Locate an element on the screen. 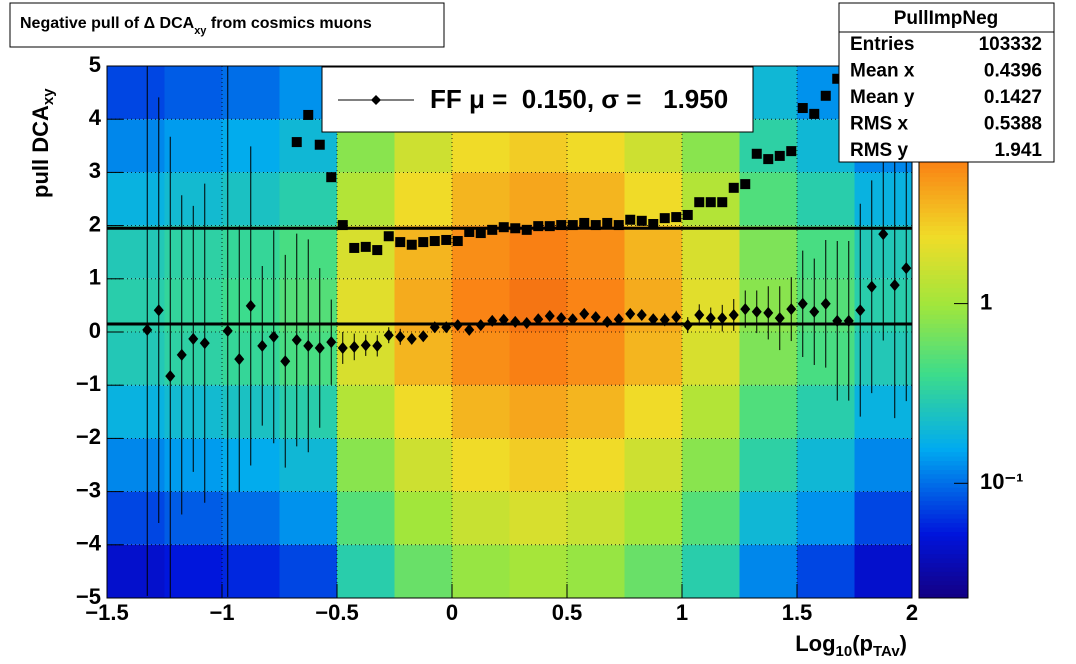  legend-marker is located at coordinates (376, 100).